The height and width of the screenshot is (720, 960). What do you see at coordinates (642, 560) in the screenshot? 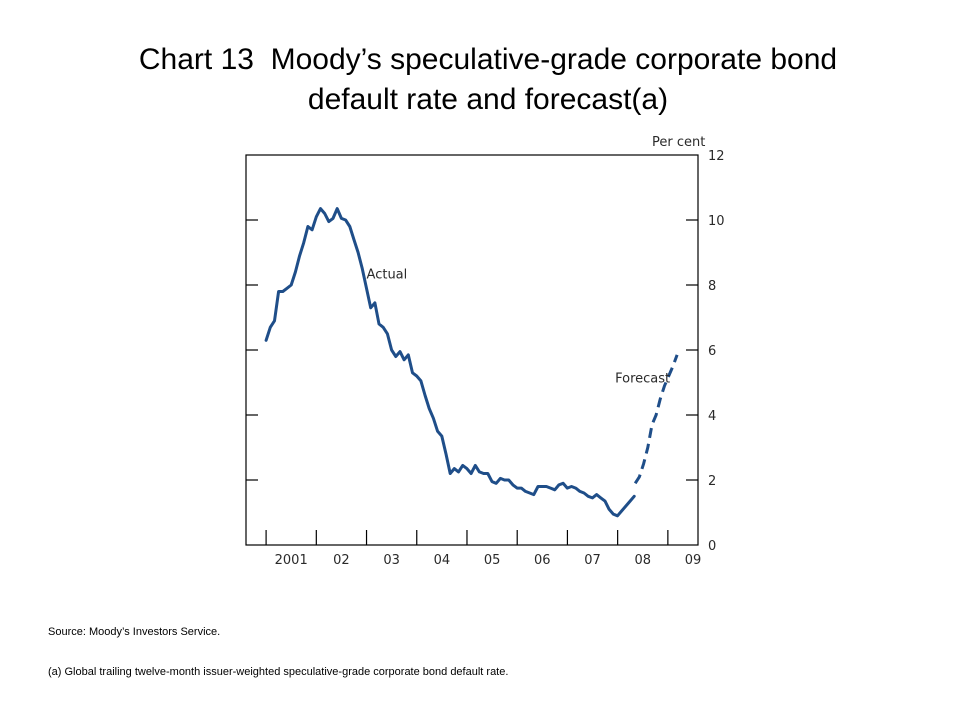
I see `x-tick-label: 08` at bounding box center [642, 560].